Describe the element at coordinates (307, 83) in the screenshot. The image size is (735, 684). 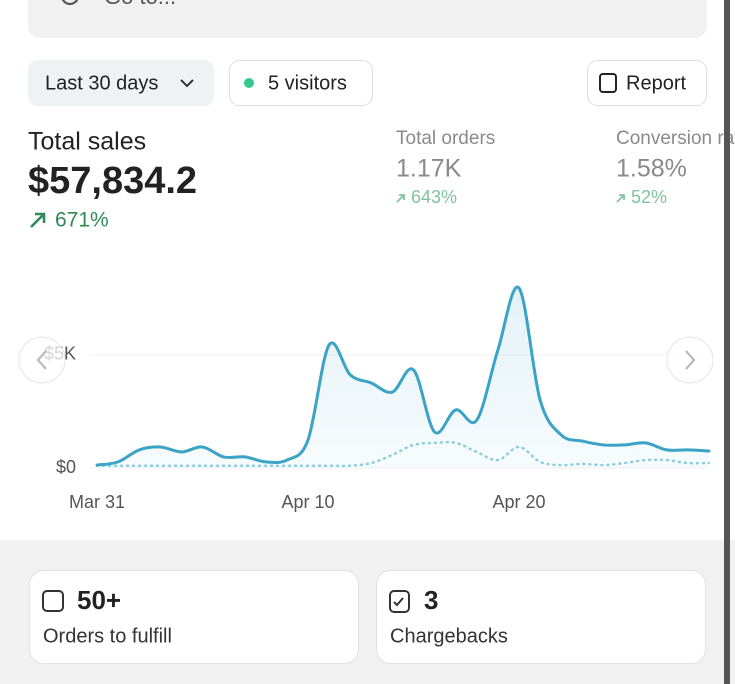
I see `visitors: 5 visitors` at that location.